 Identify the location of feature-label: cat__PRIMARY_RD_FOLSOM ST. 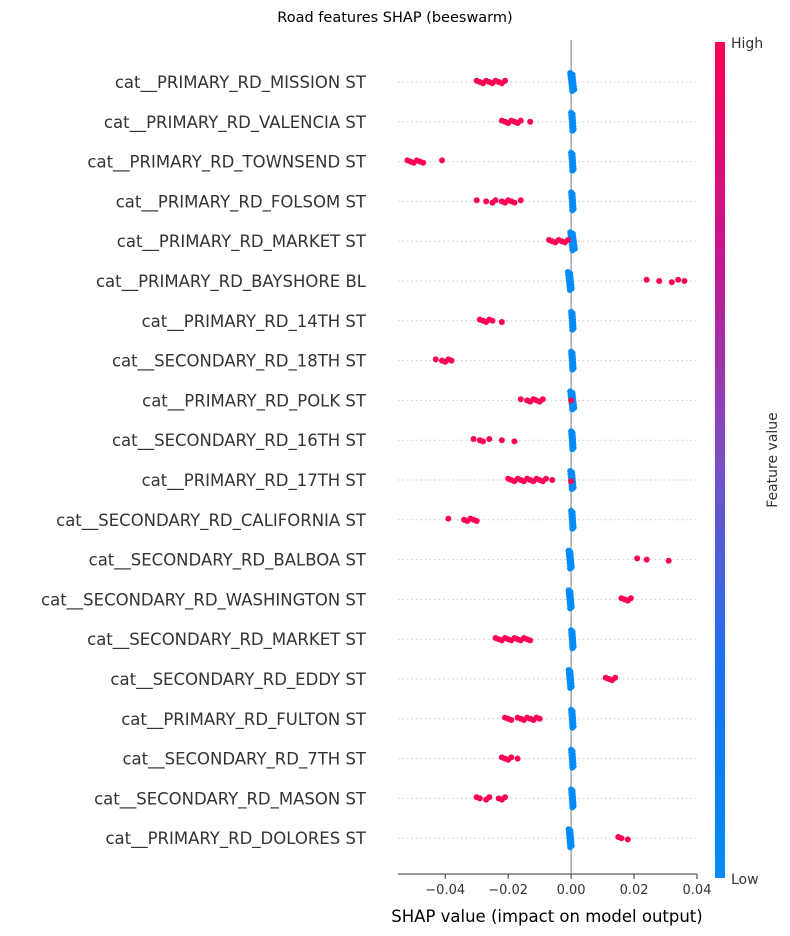
(241, 202).